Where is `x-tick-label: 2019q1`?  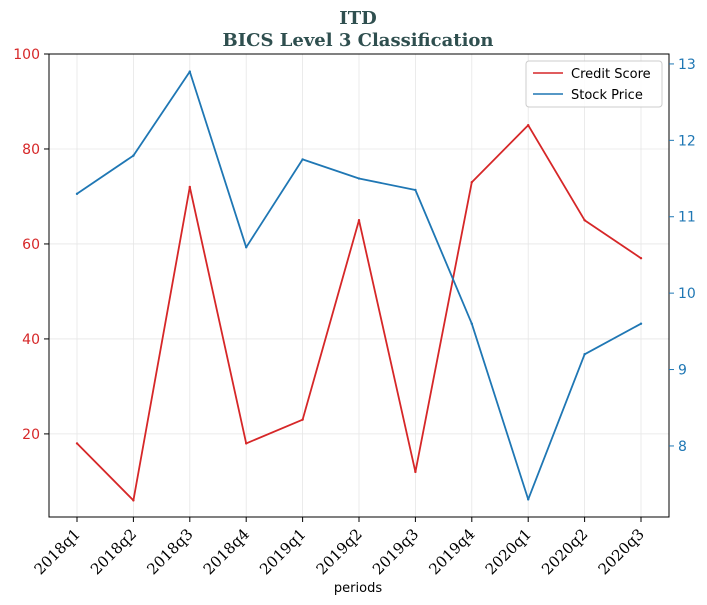
x-tick-label: 2019q1 is located at coordinates (282, 551).